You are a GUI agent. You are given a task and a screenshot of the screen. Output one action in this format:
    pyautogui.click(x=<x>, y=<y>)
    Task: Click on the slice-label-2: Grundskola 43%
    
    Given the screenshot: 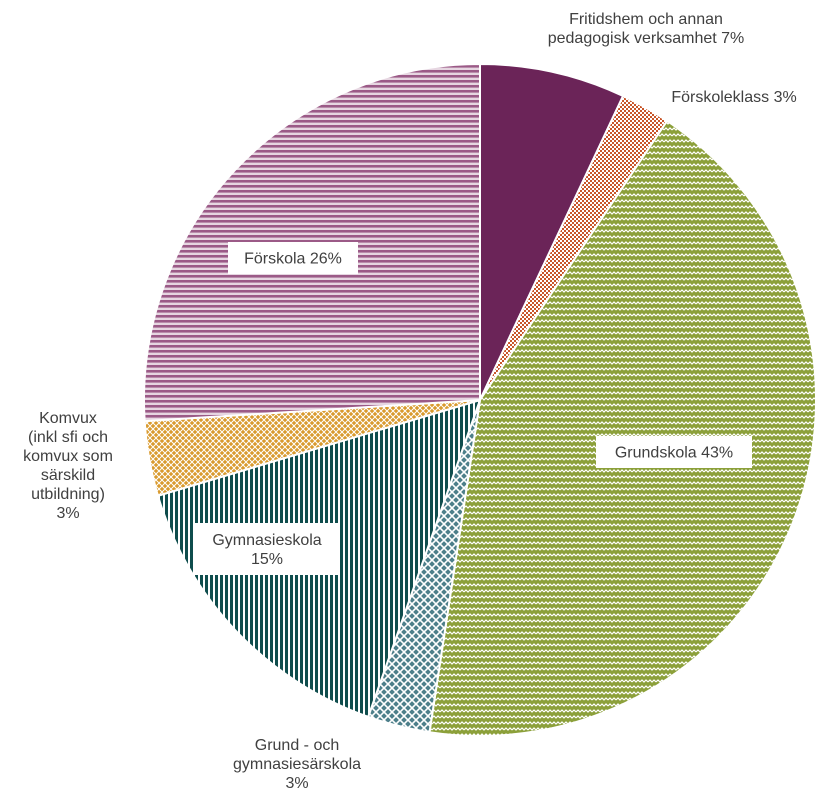 What is the action you would take?
    pyautogui.click(x=674, y=452)
    